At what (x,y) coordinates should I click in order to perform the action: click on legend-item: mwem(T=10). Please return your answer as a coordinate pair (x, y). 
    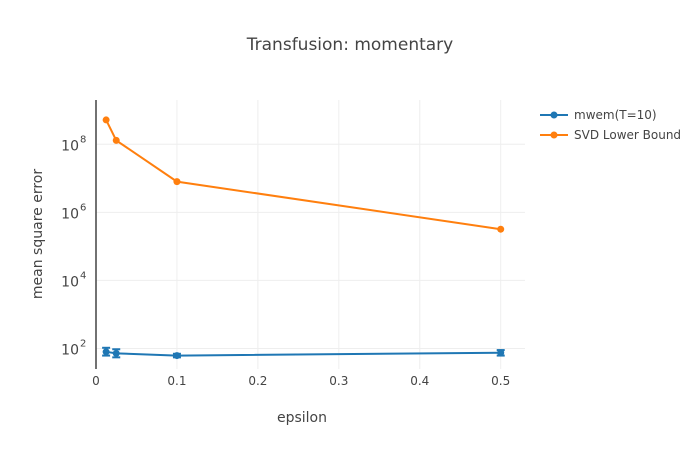
    Looking at the image, I should click on (598, 115).